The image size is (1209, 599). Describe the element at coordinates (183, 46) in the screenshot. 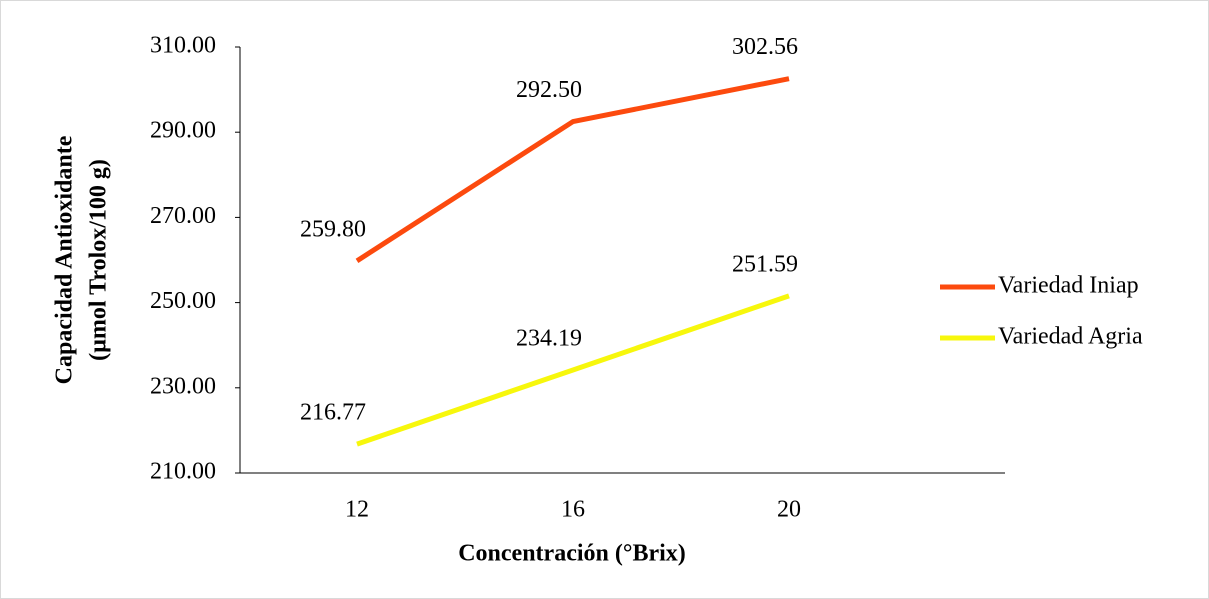

I see `y-tick-label: 310.00` at that location.